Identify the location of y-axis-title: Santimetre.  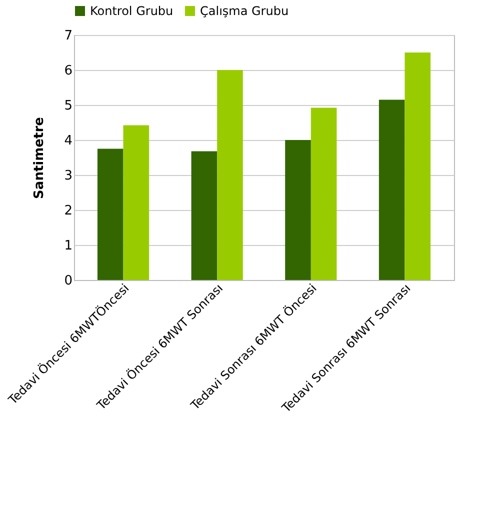
(40, 157).